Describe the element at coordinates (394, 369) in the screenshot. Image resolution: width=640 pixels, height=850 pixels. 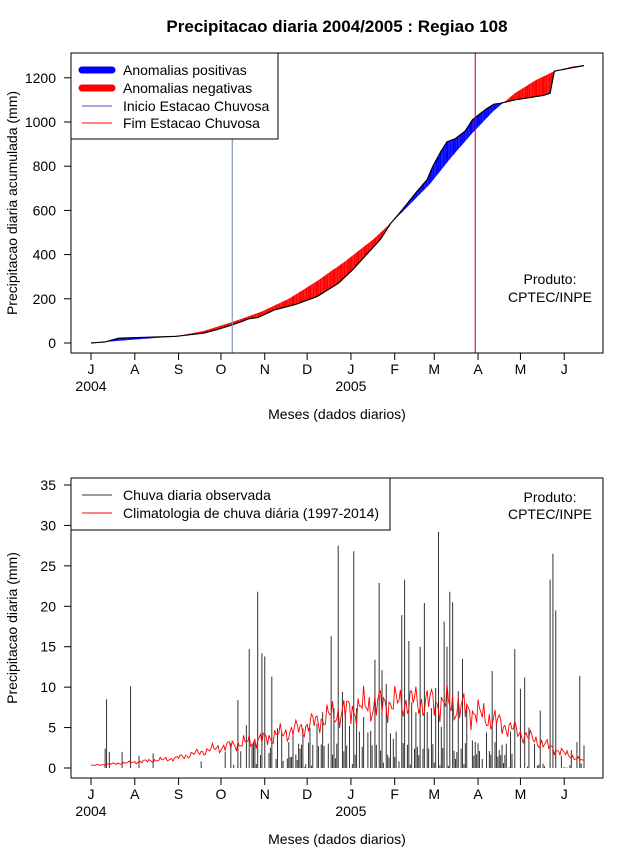
I see `x-tick-label: F` at that location.